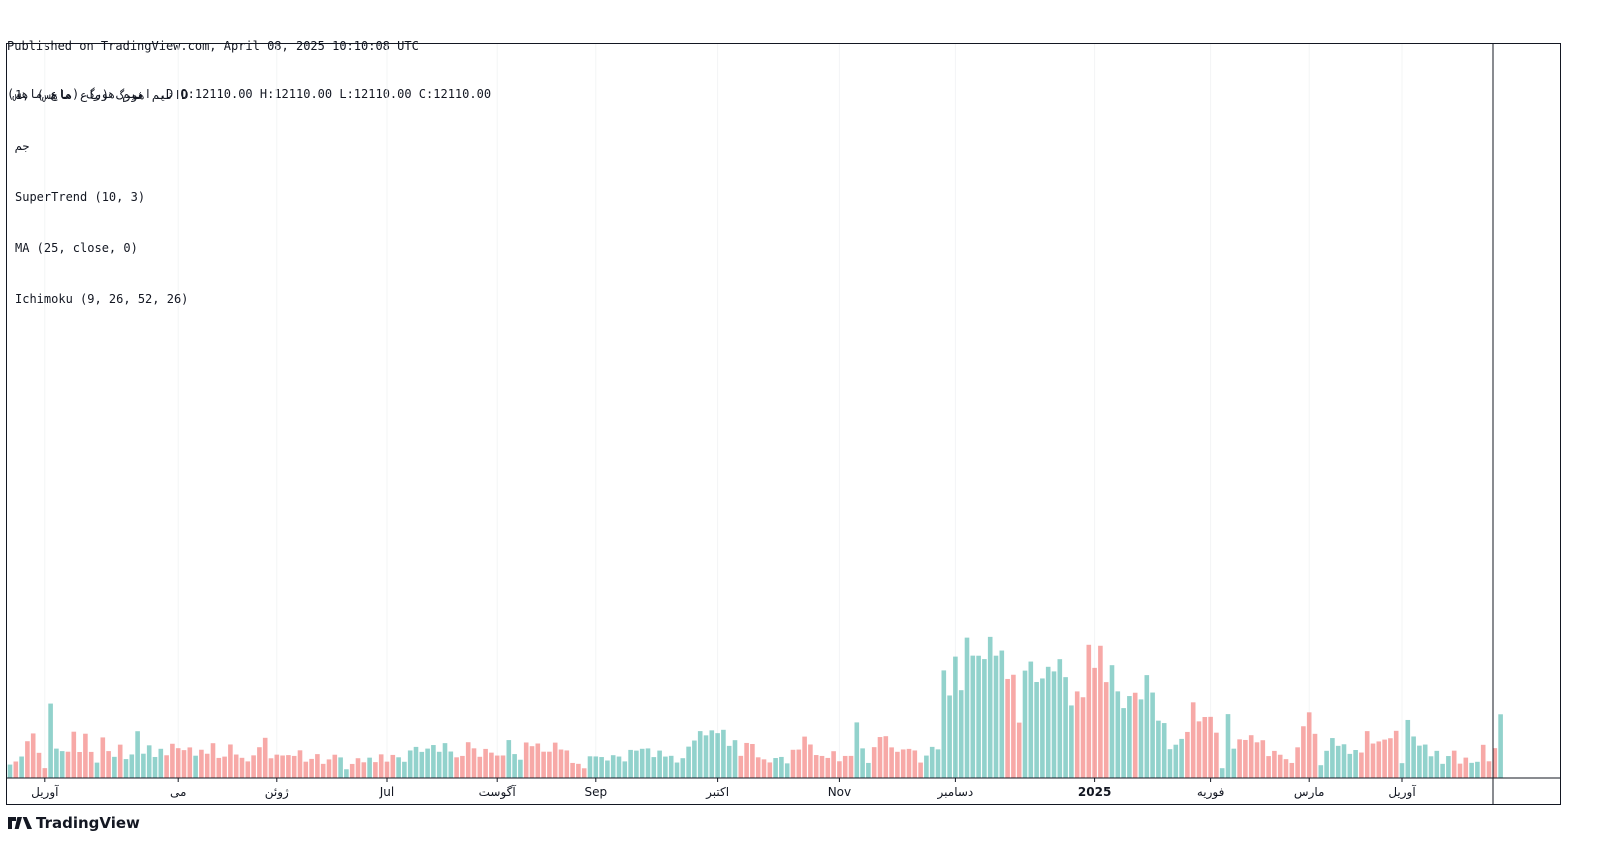 The height and width of the screenshot is (858, 1598). I want to click on x-tick-label: Sep, so click(595, 792).